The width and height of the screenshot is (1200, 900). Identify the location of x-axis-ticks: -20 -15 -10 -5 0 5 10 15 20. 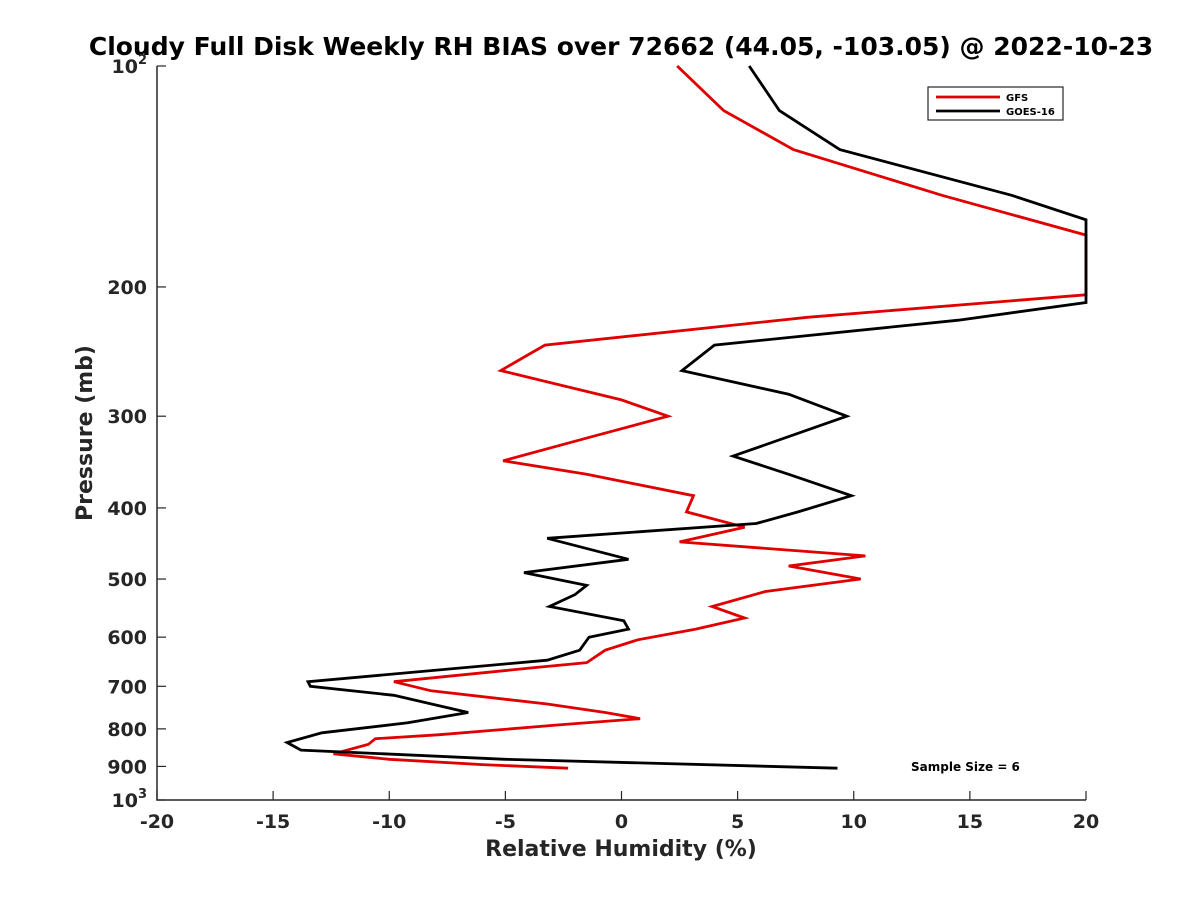
(619, 812).